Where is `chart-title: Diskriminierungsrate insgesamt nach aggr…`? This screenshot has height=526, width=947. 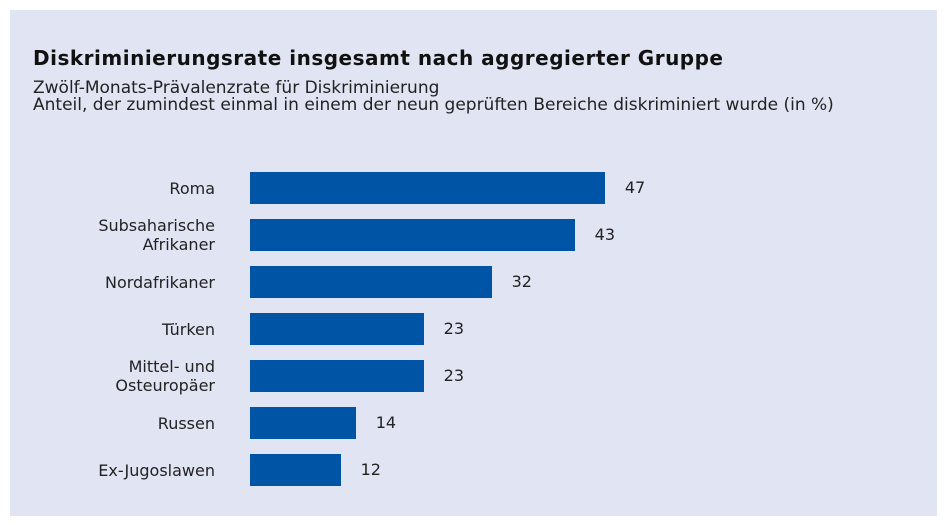
chart-title: Diskriminierungsrate insgesamt nach aggr… is located at coordinates (378, 58).